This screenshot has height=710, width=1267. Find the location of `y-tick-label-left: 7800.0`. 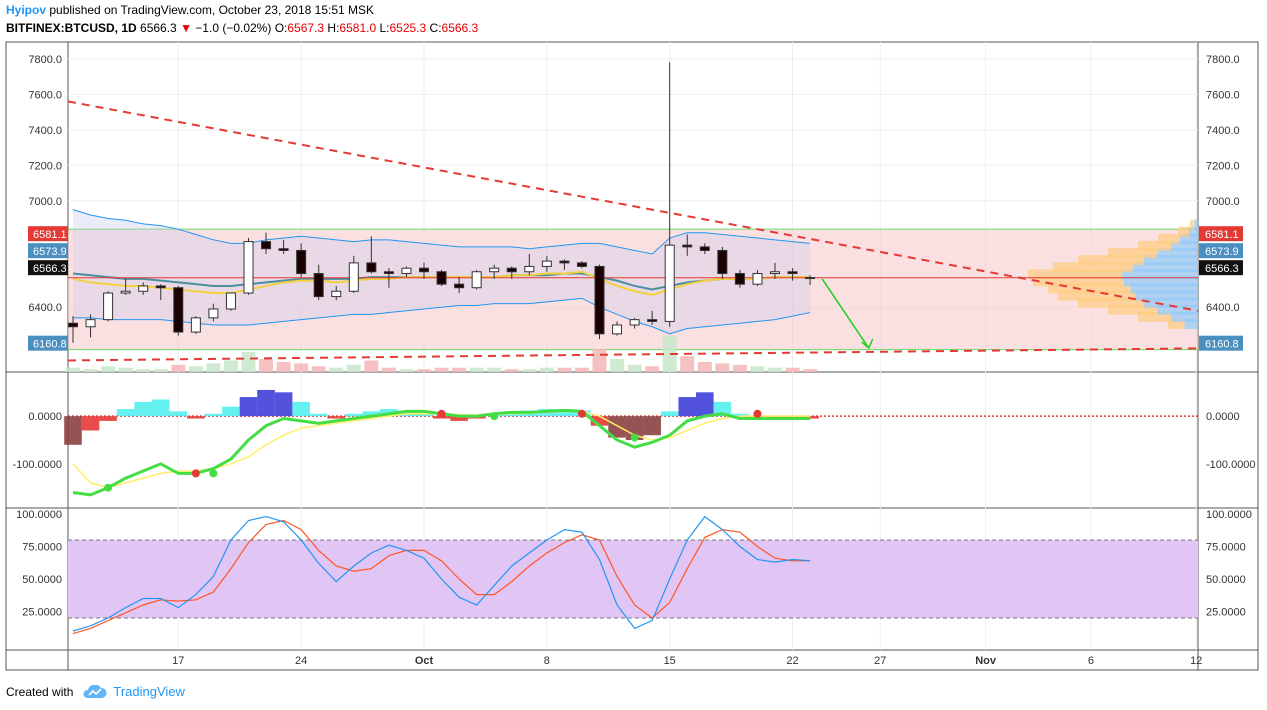

y-tick-label-left: 7800.0 is located at coordinates (45, 60).